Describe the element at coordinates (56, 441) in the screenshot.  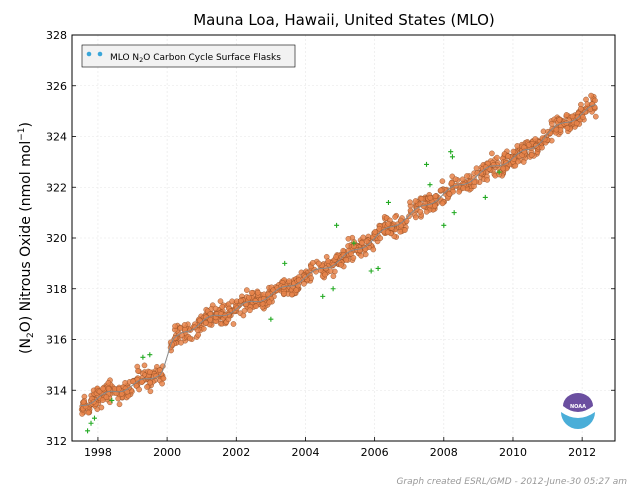
I see `y-tick-label: 312` at that location.